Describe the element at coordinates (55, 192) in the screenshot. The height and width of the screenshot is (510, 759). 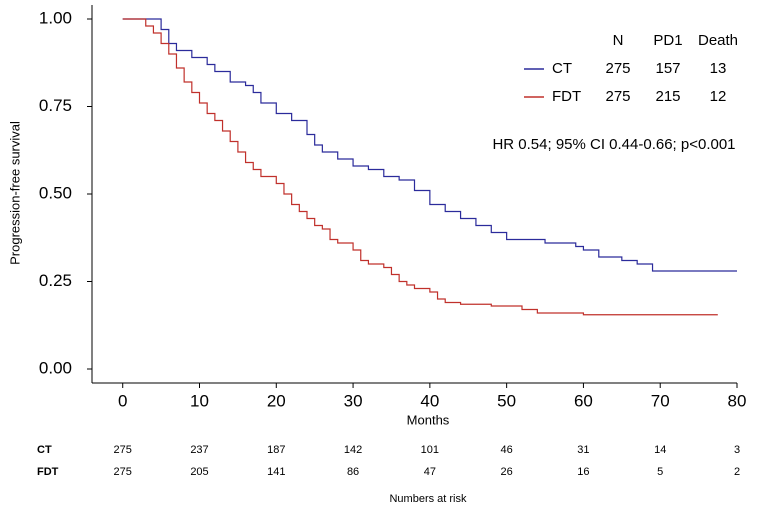
I see `y-tick-label: 0.50` at that location.